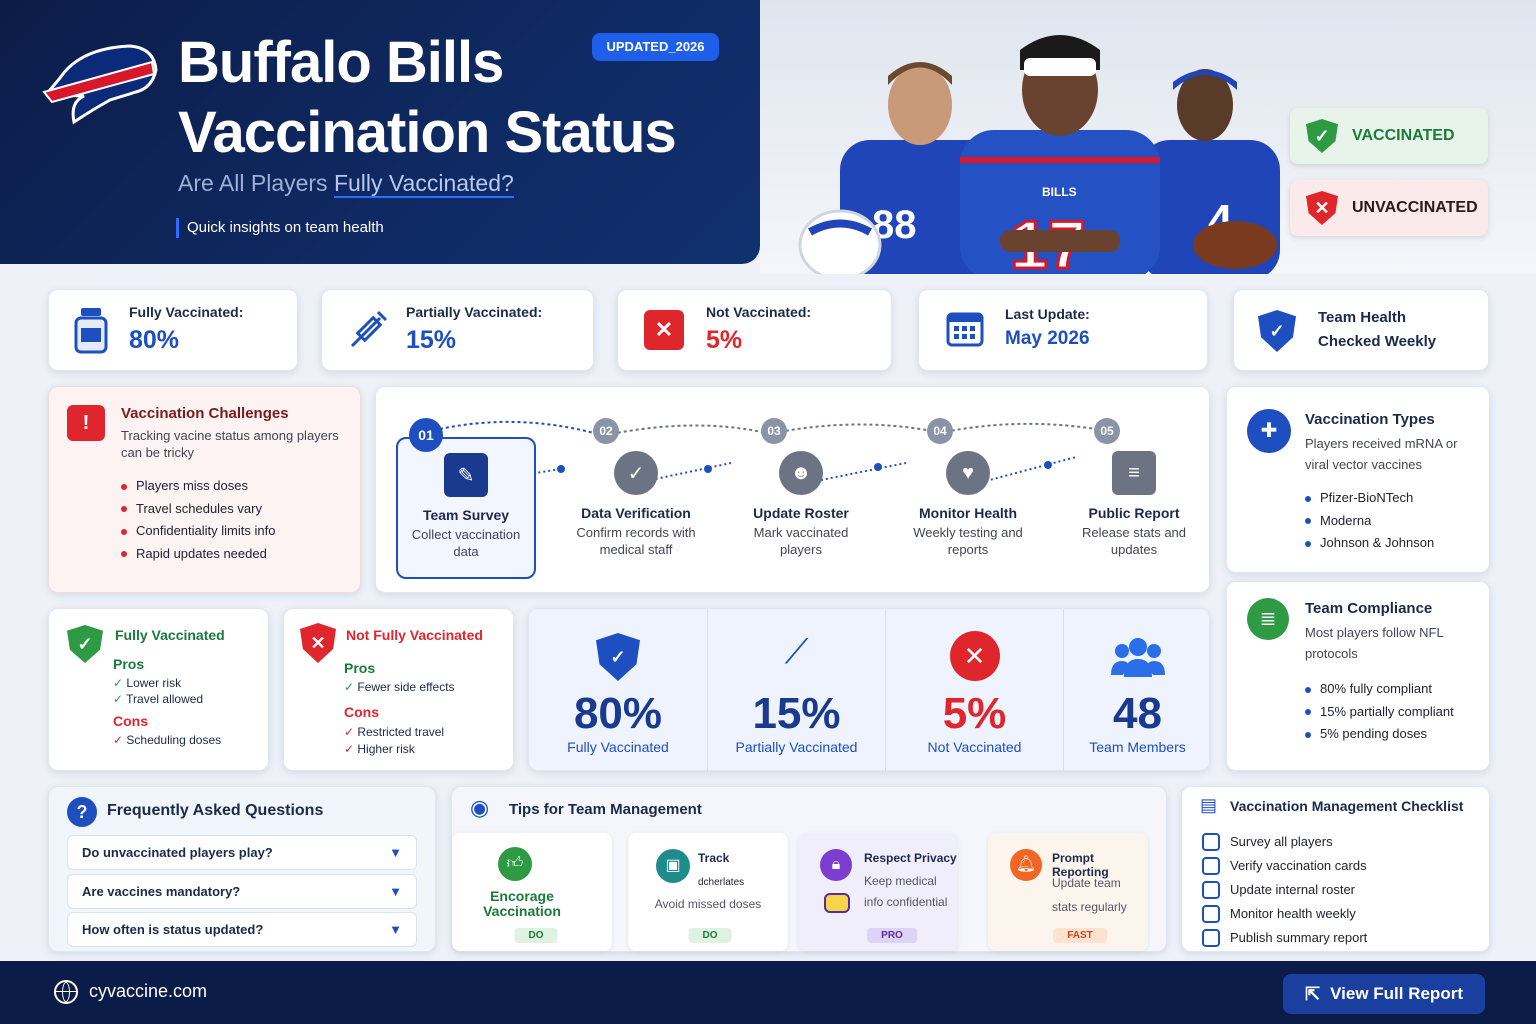 This screenshot has width=1536, height=1024. What do you see at coordinates (636, 473) in the screenshot?
I see `verify-shield-icon: ✓` at bounding box center [636, 473].